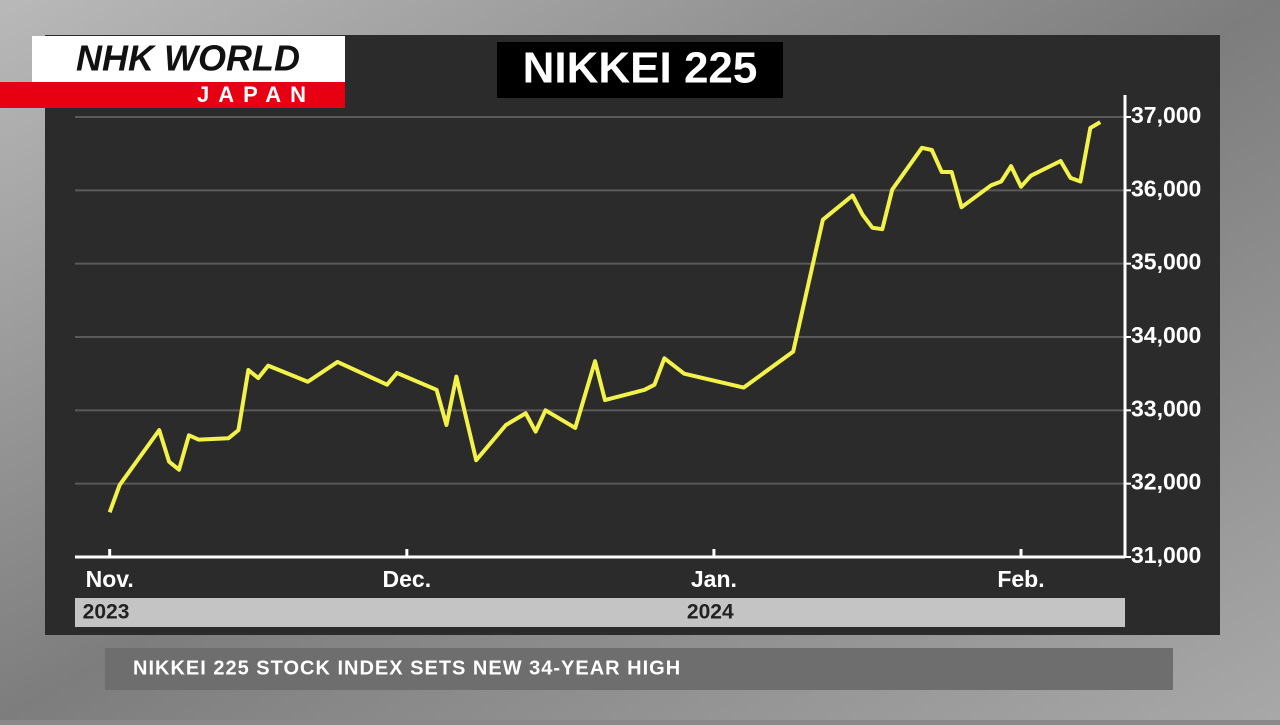 This screenshot has width=1280, height=725. I want to click on y-tick-label: 32,000, so click(1166, 482).